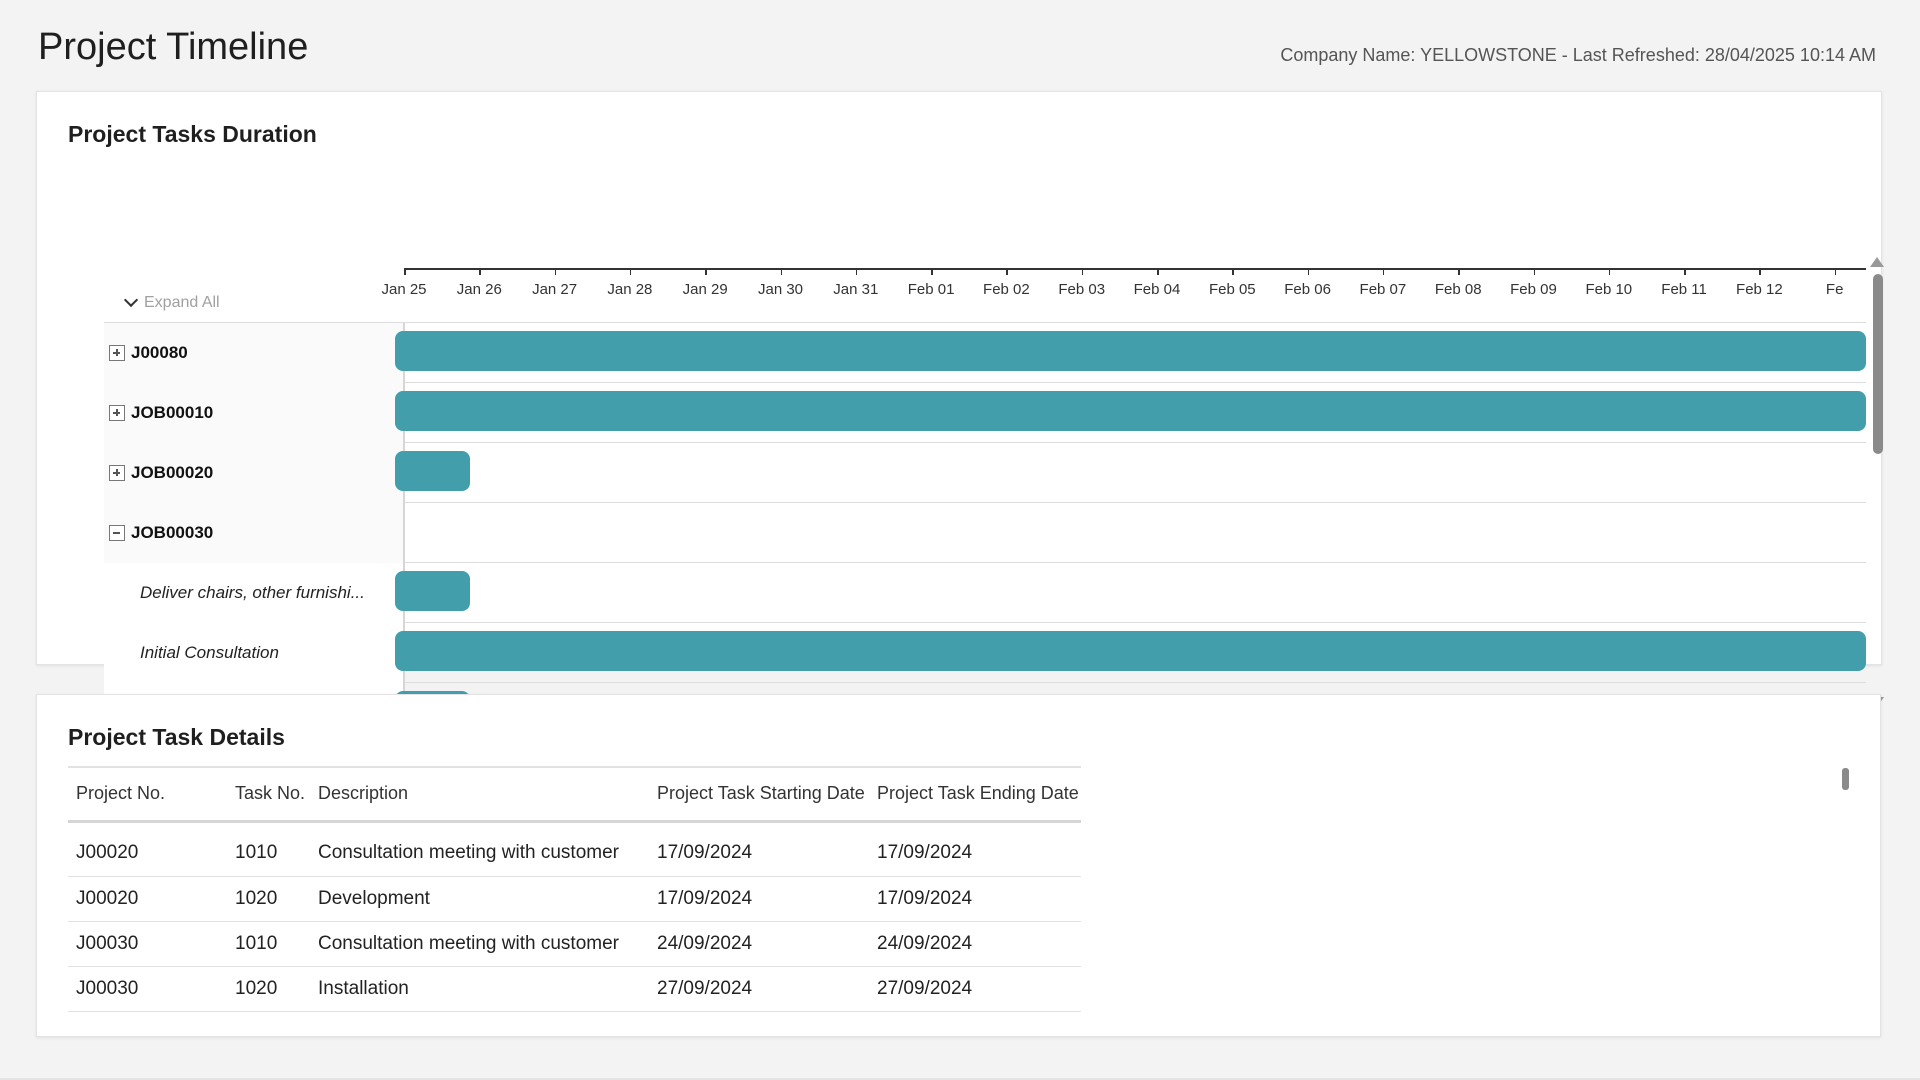  I want to click on collapse-icon, so click(117, 533).